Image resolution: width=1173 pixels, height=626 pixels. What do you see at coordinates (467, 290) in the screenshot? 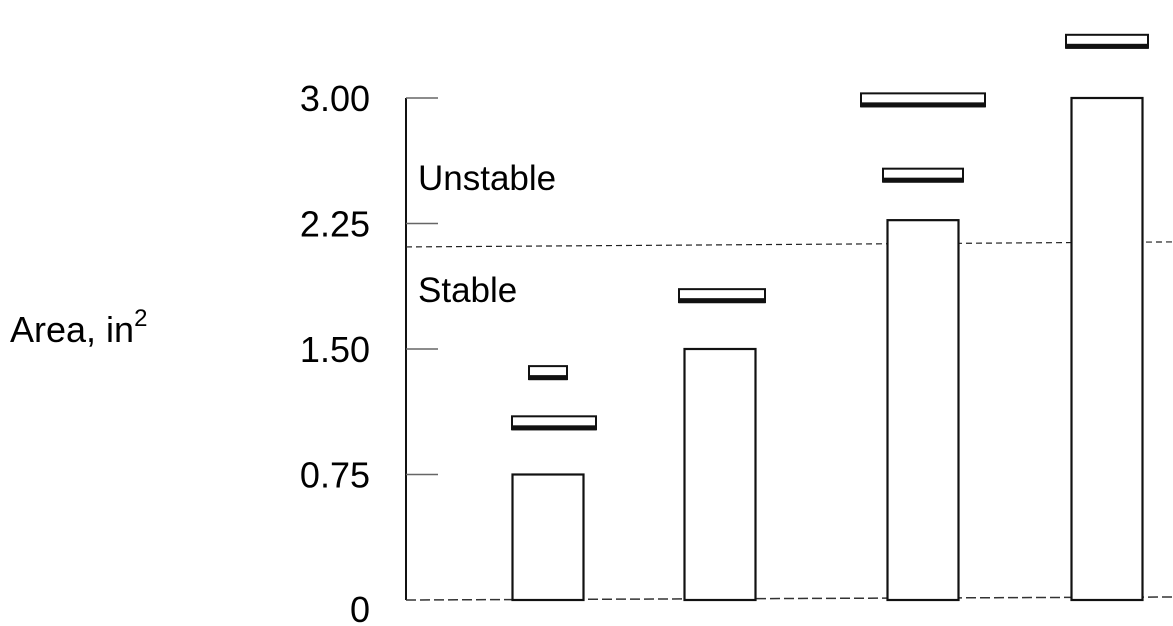
I see `stable-region-label: Stable` at bounding box center [467, 290].